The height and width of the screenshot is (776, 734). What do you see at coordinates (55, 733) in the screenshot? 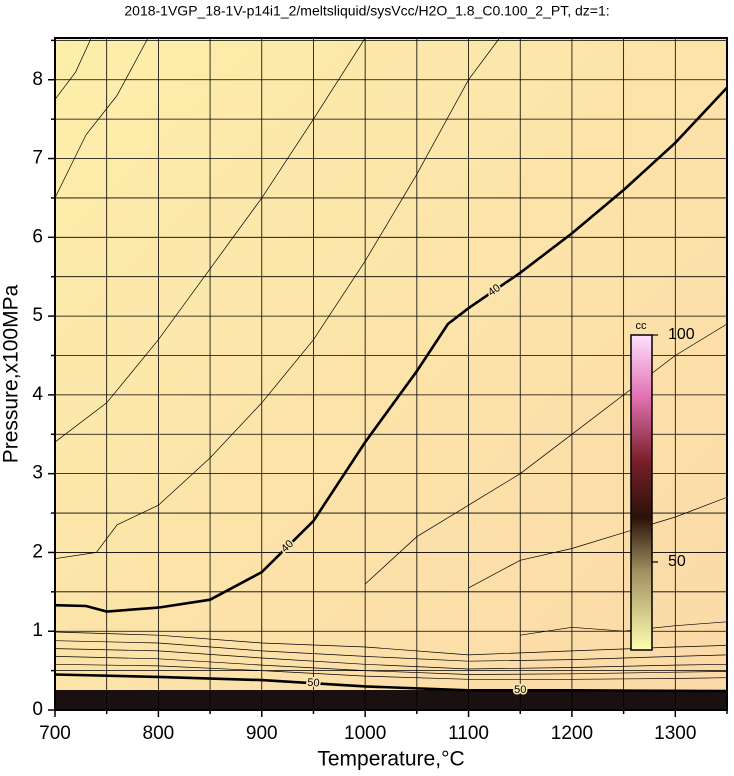
I see `x-tick-label: 700` at bounding box center [55, 733].